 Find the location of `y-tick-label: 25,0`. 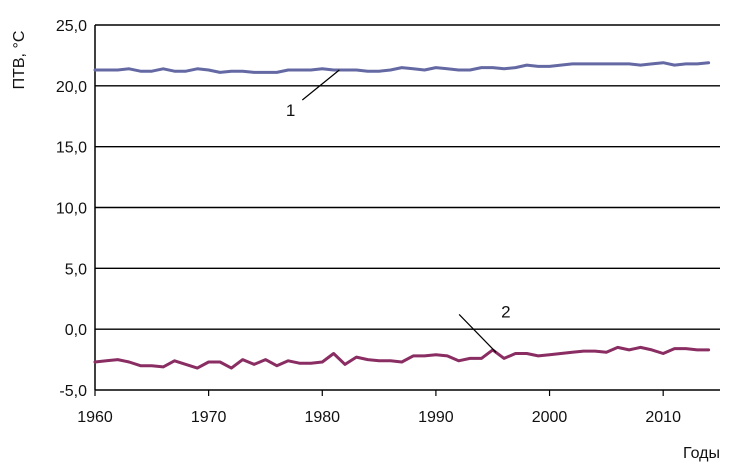

y-tick-label: 25,0 is located at coordinates (71, 26).